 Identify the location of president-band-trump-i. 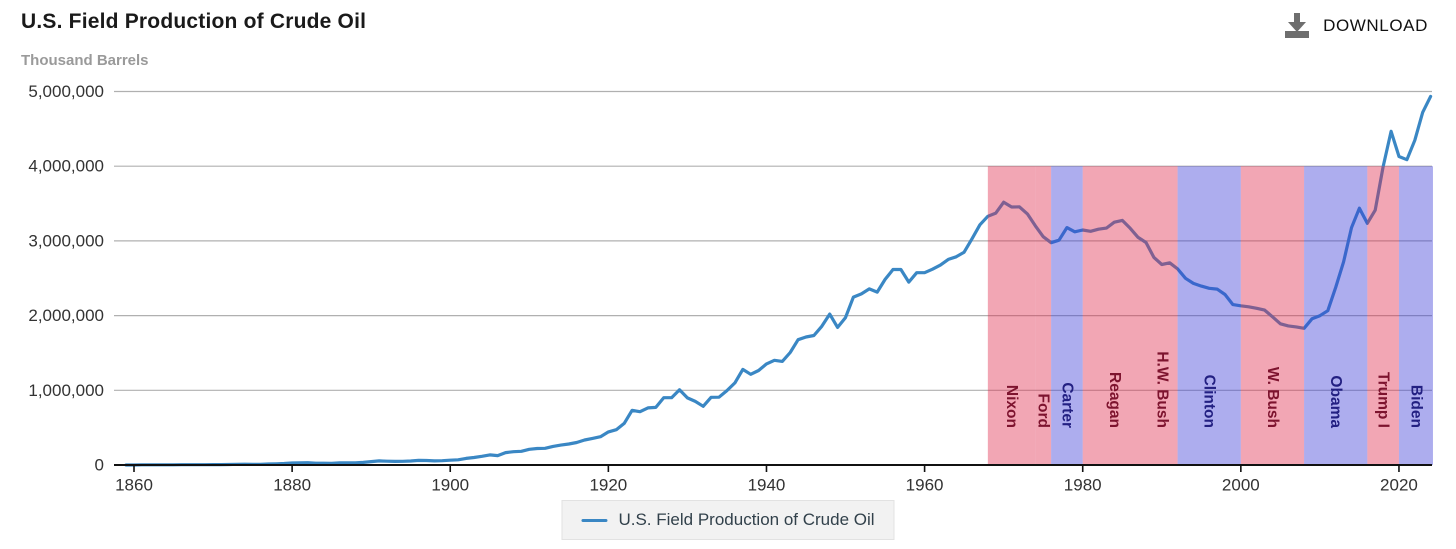
(1383, 315).